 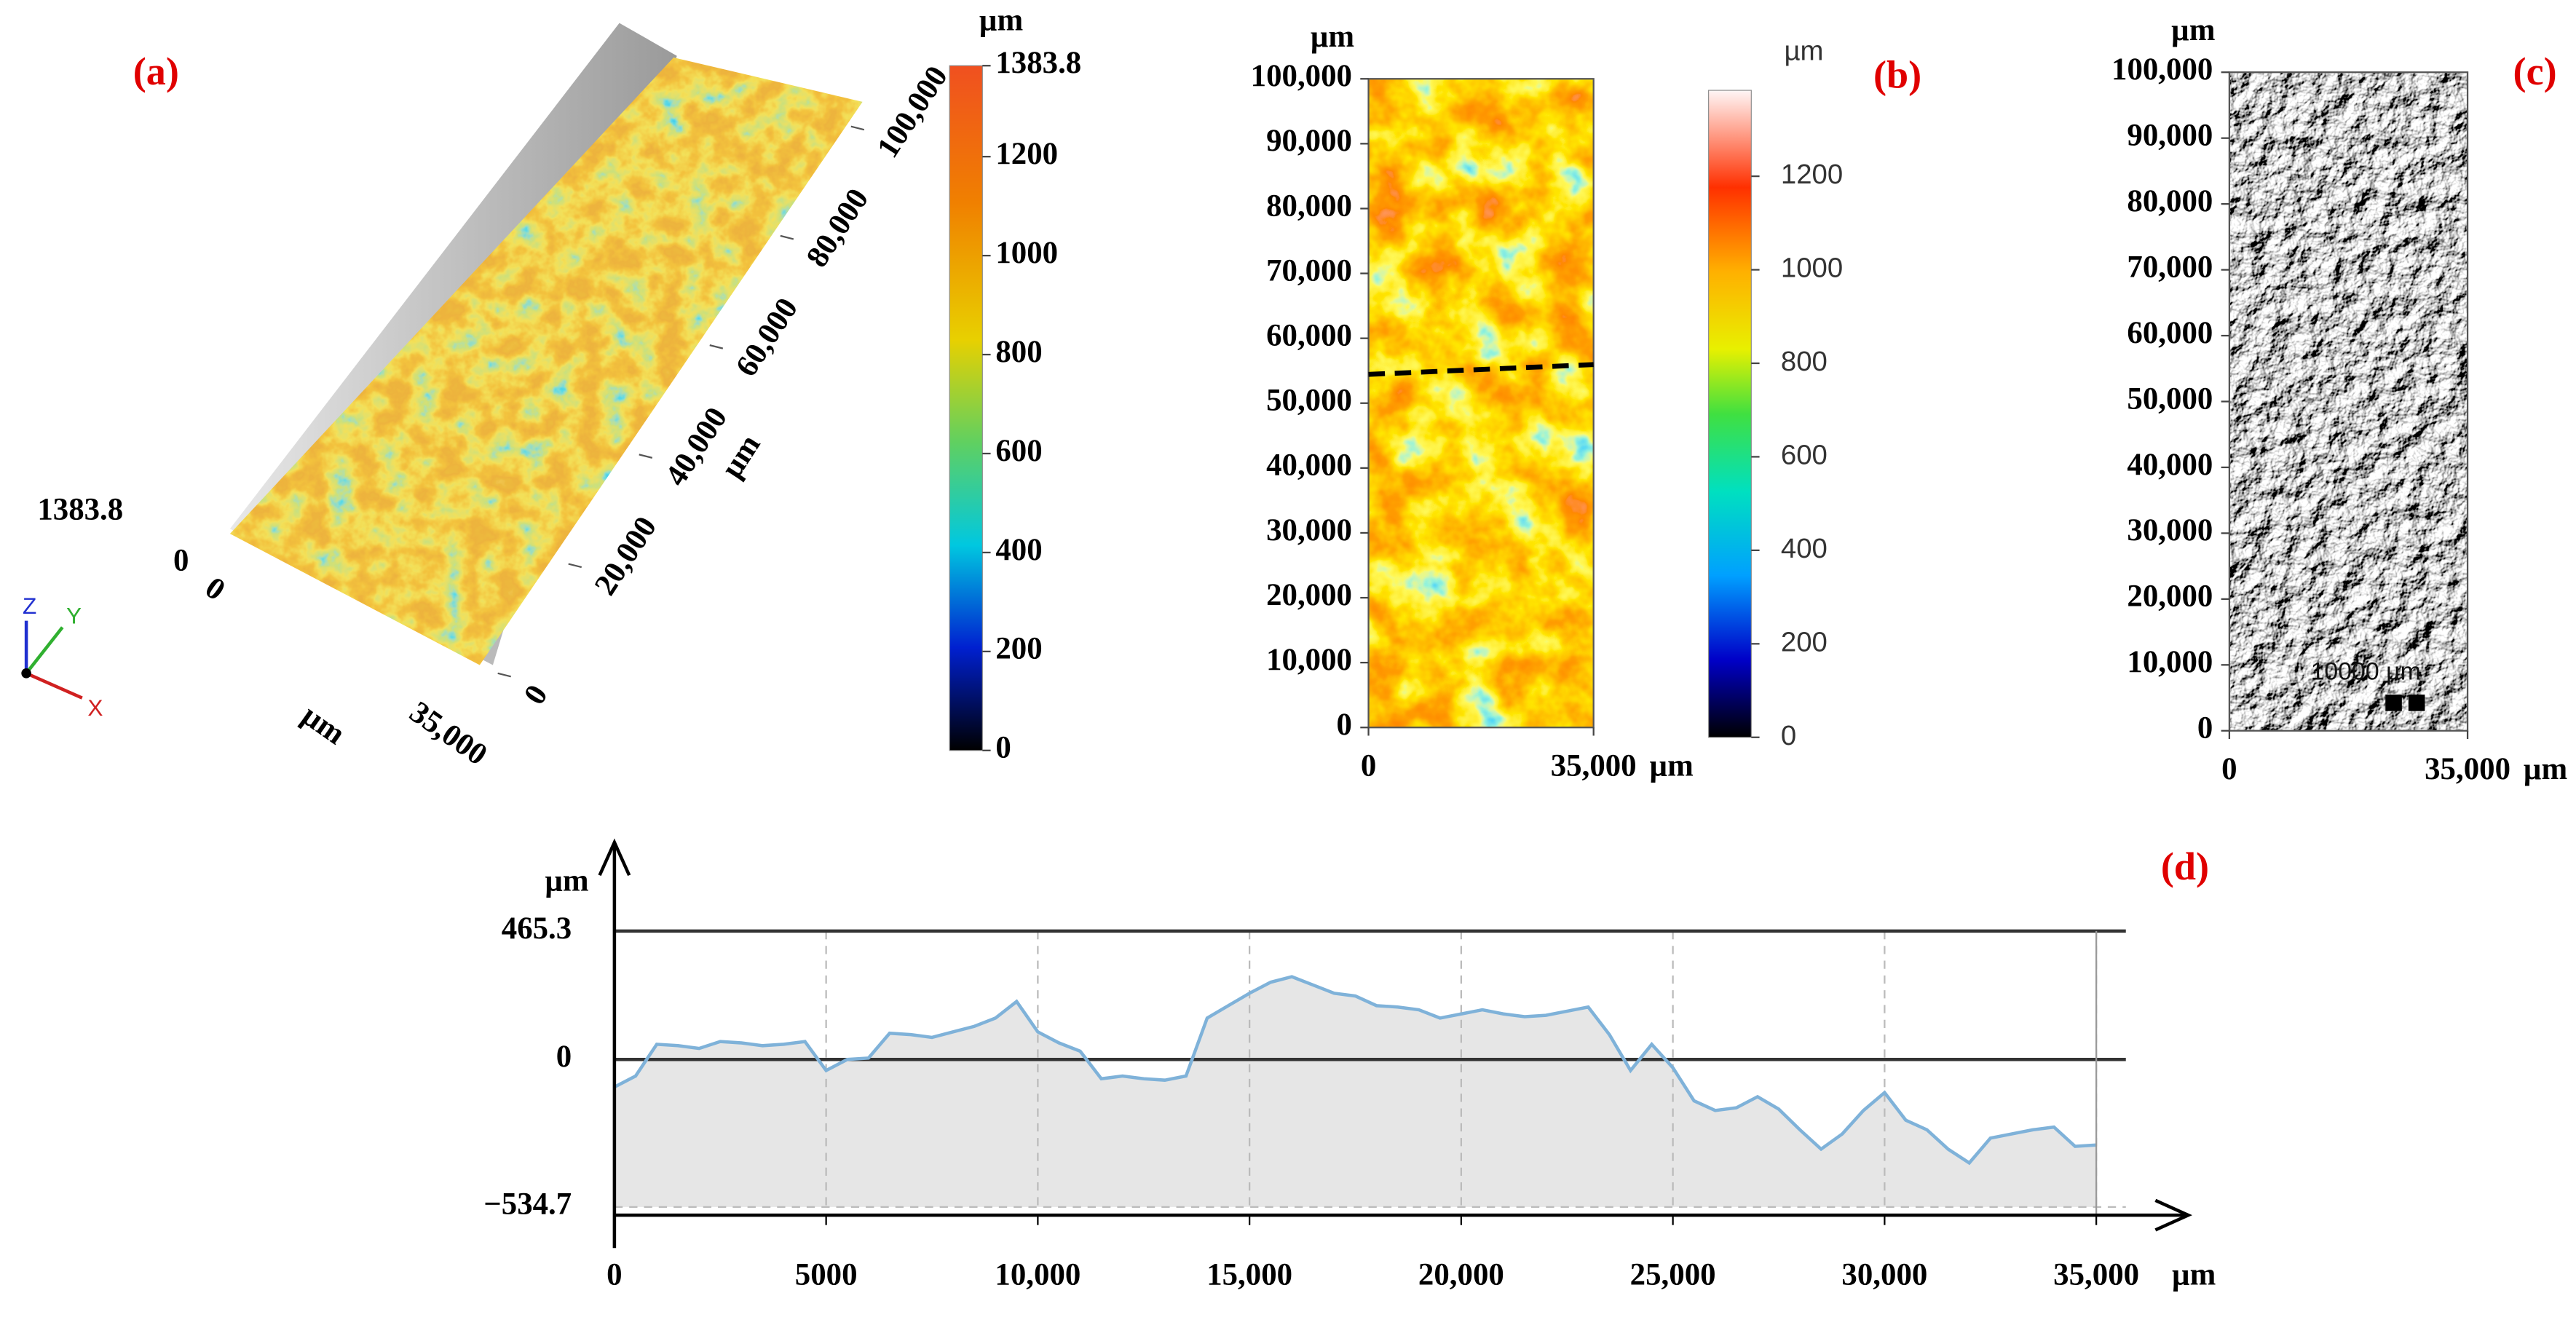 What do you see at coordinates (2185, 866) in the screenshot?
I see `panel-label: (d)` at bounding box center [2185, 866].